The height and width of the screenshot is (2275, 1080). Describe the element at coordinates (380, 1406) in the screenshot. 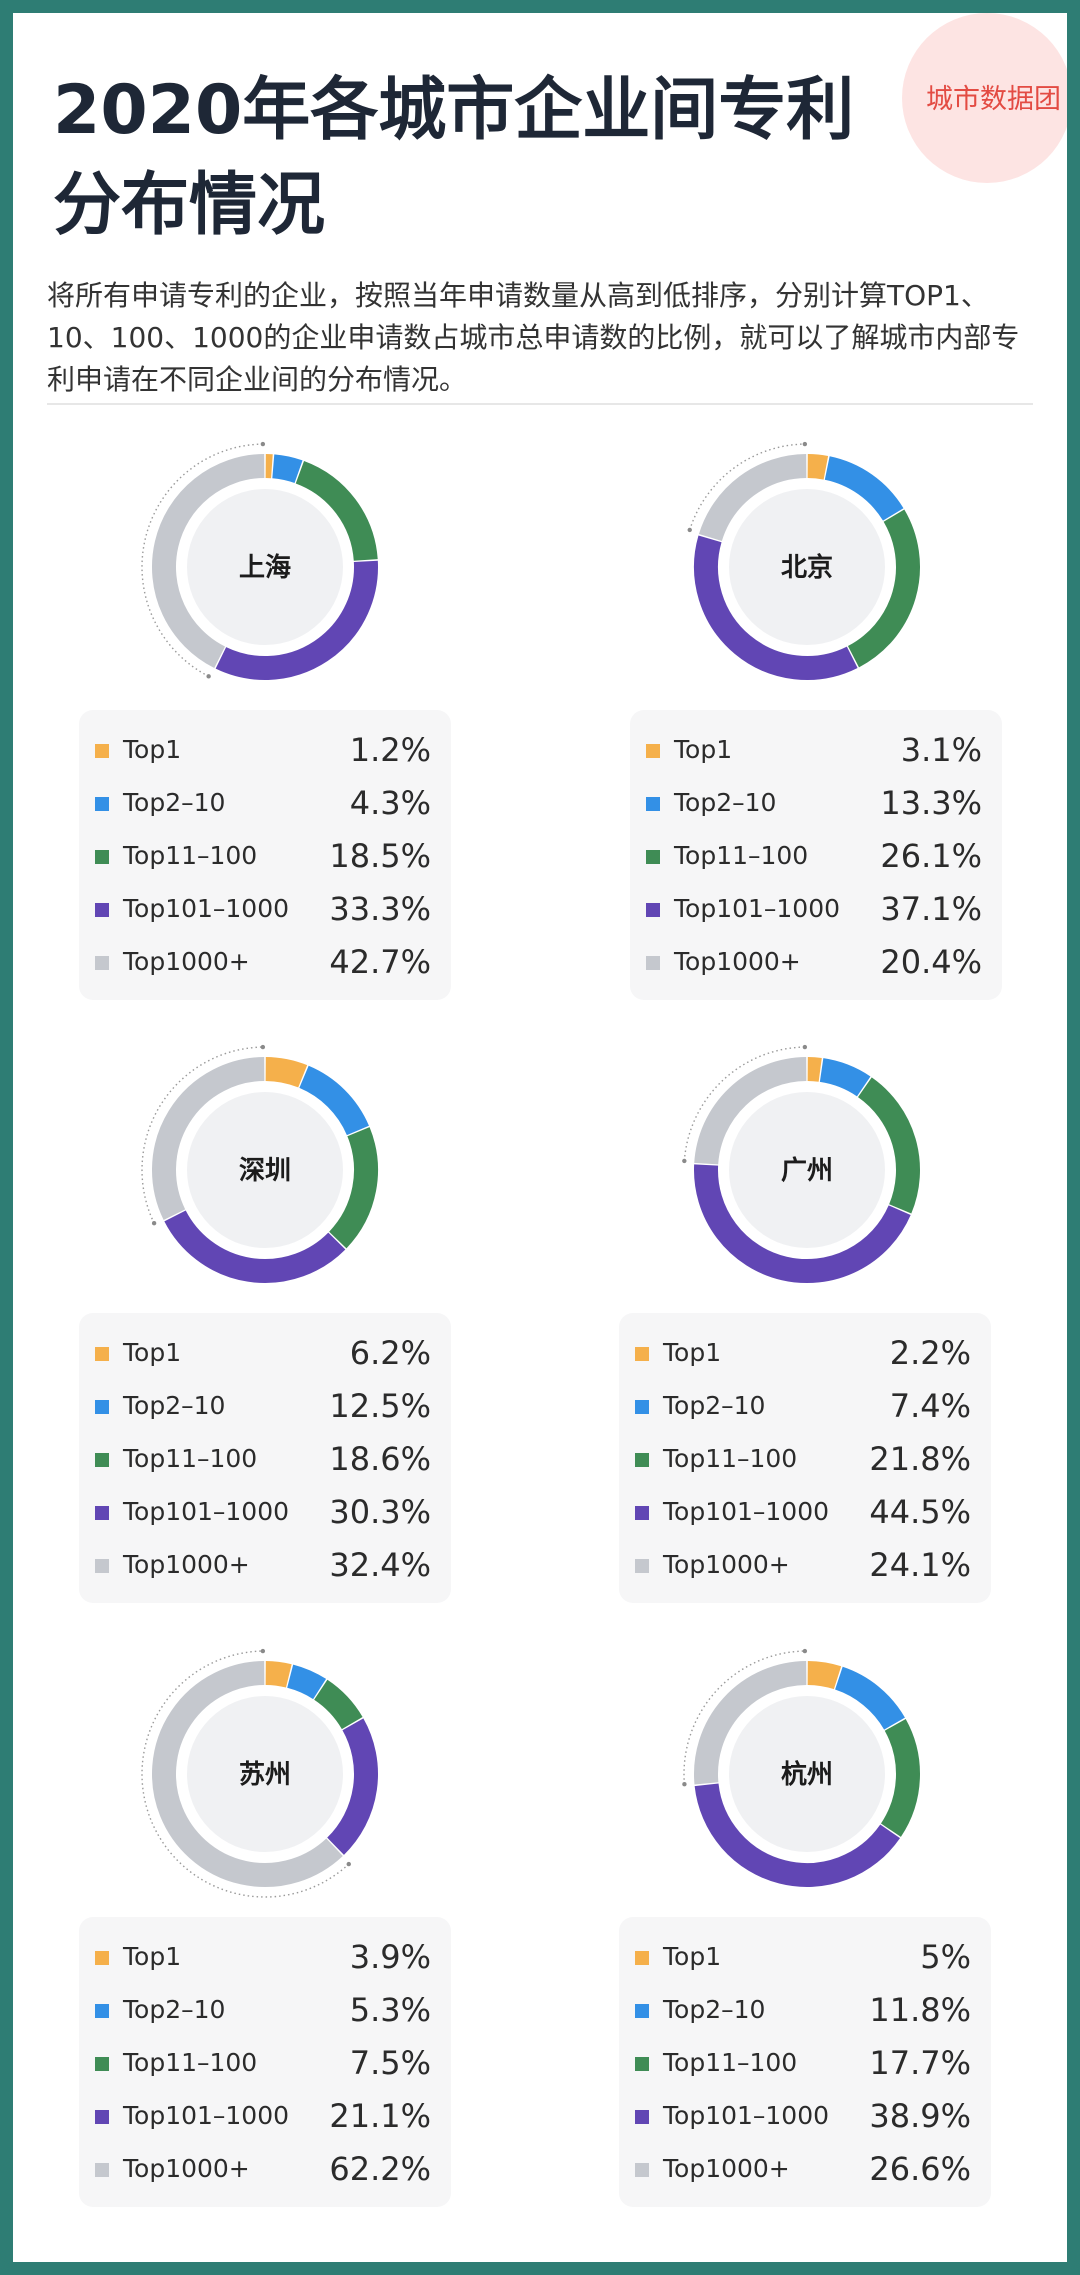

I see `data-label: 12.5%` at that location.